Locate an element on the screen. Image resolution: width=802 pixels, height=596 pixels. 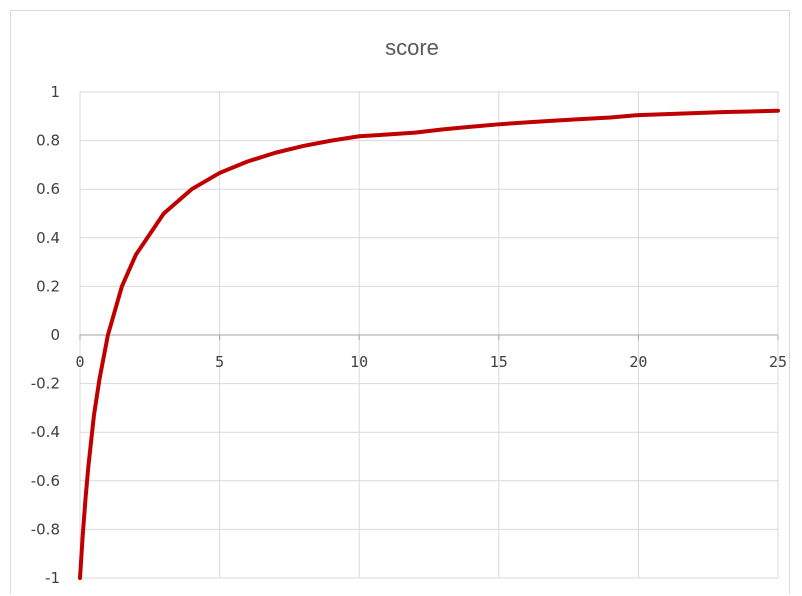
y-tick-label: -0.6 is located at coordinates (45, 481).